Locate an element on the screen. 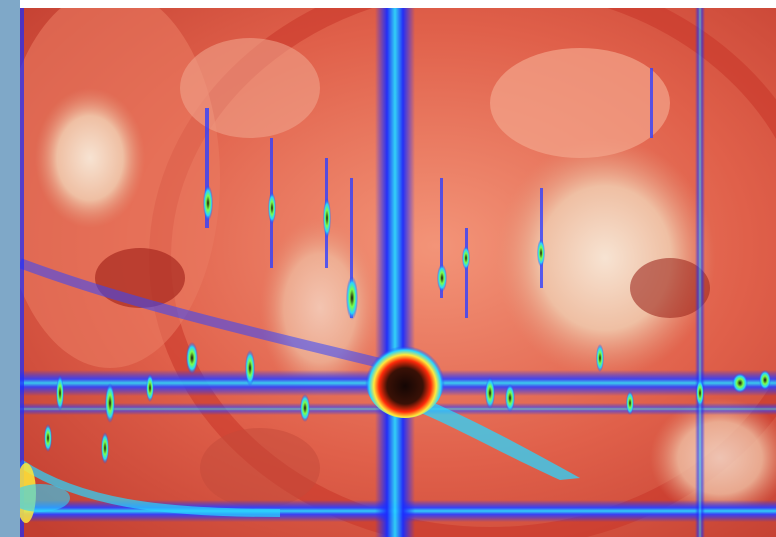  top-white-strip is located at coordinates (398, 4).